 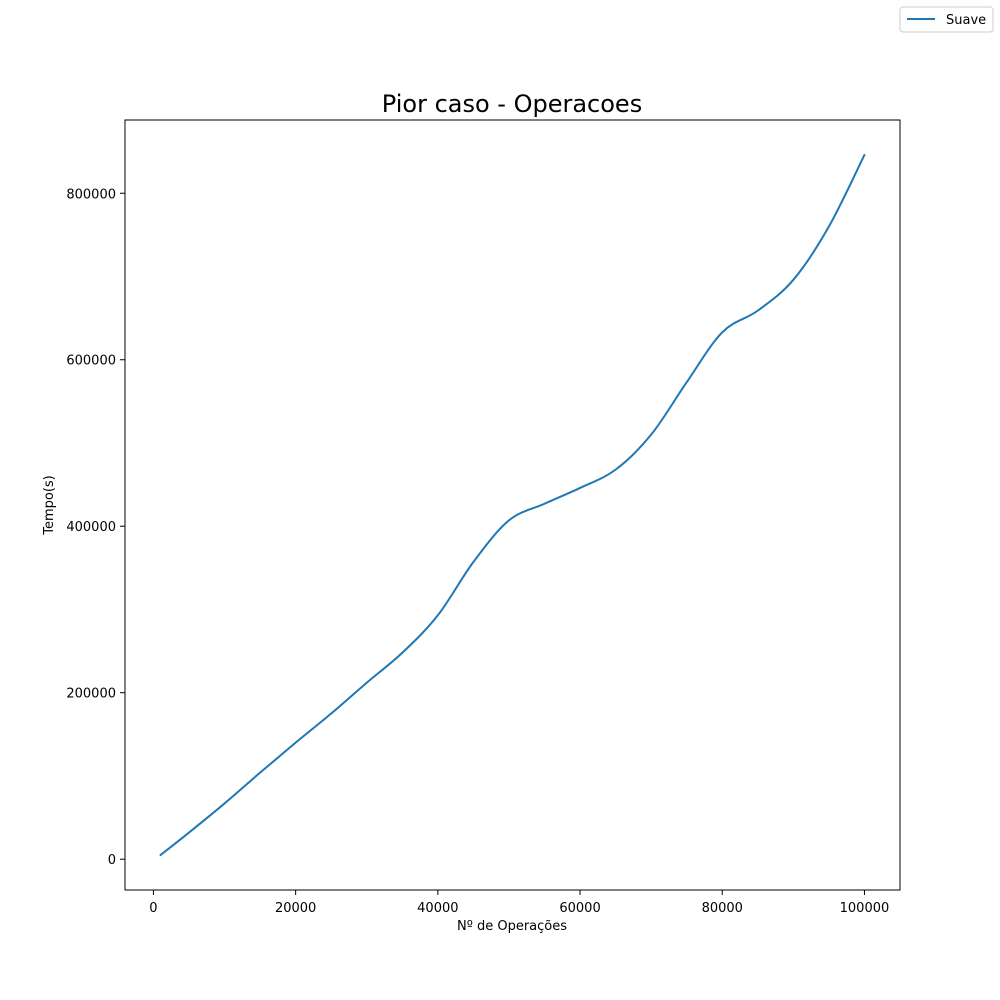 What do you see at coordinates (91, 194) in the screenshot?
I see `y-tick-label: 800000` at bounding box center [91, 194].